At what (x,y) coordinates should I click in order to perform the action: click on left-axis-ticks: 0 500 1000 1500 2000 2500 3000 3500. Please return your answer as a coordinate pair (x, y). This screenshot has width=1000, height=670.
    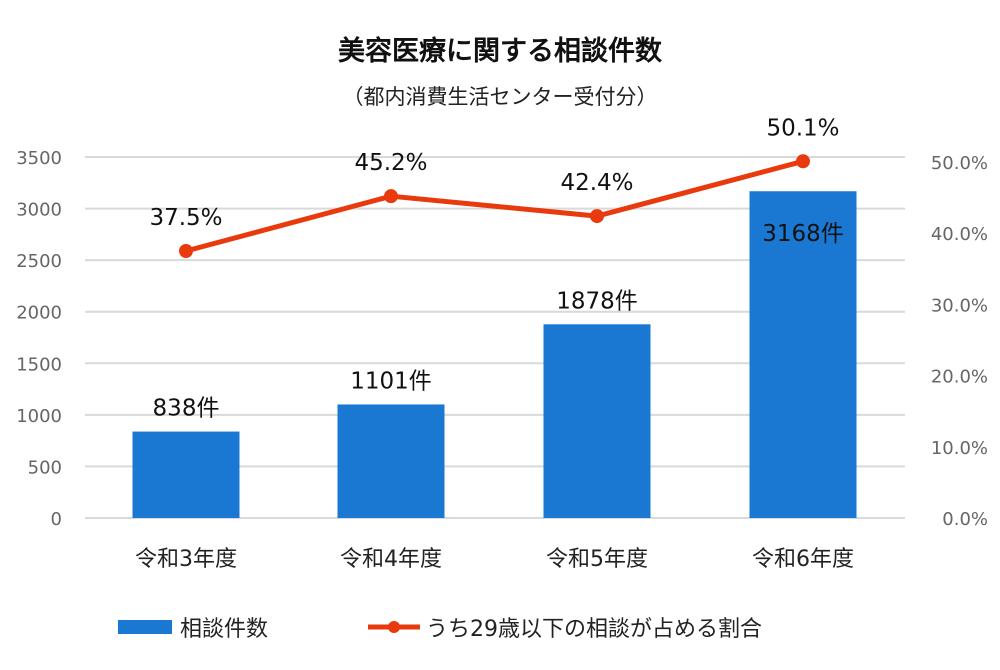
    Looking at the image, I should click on (39, 339).